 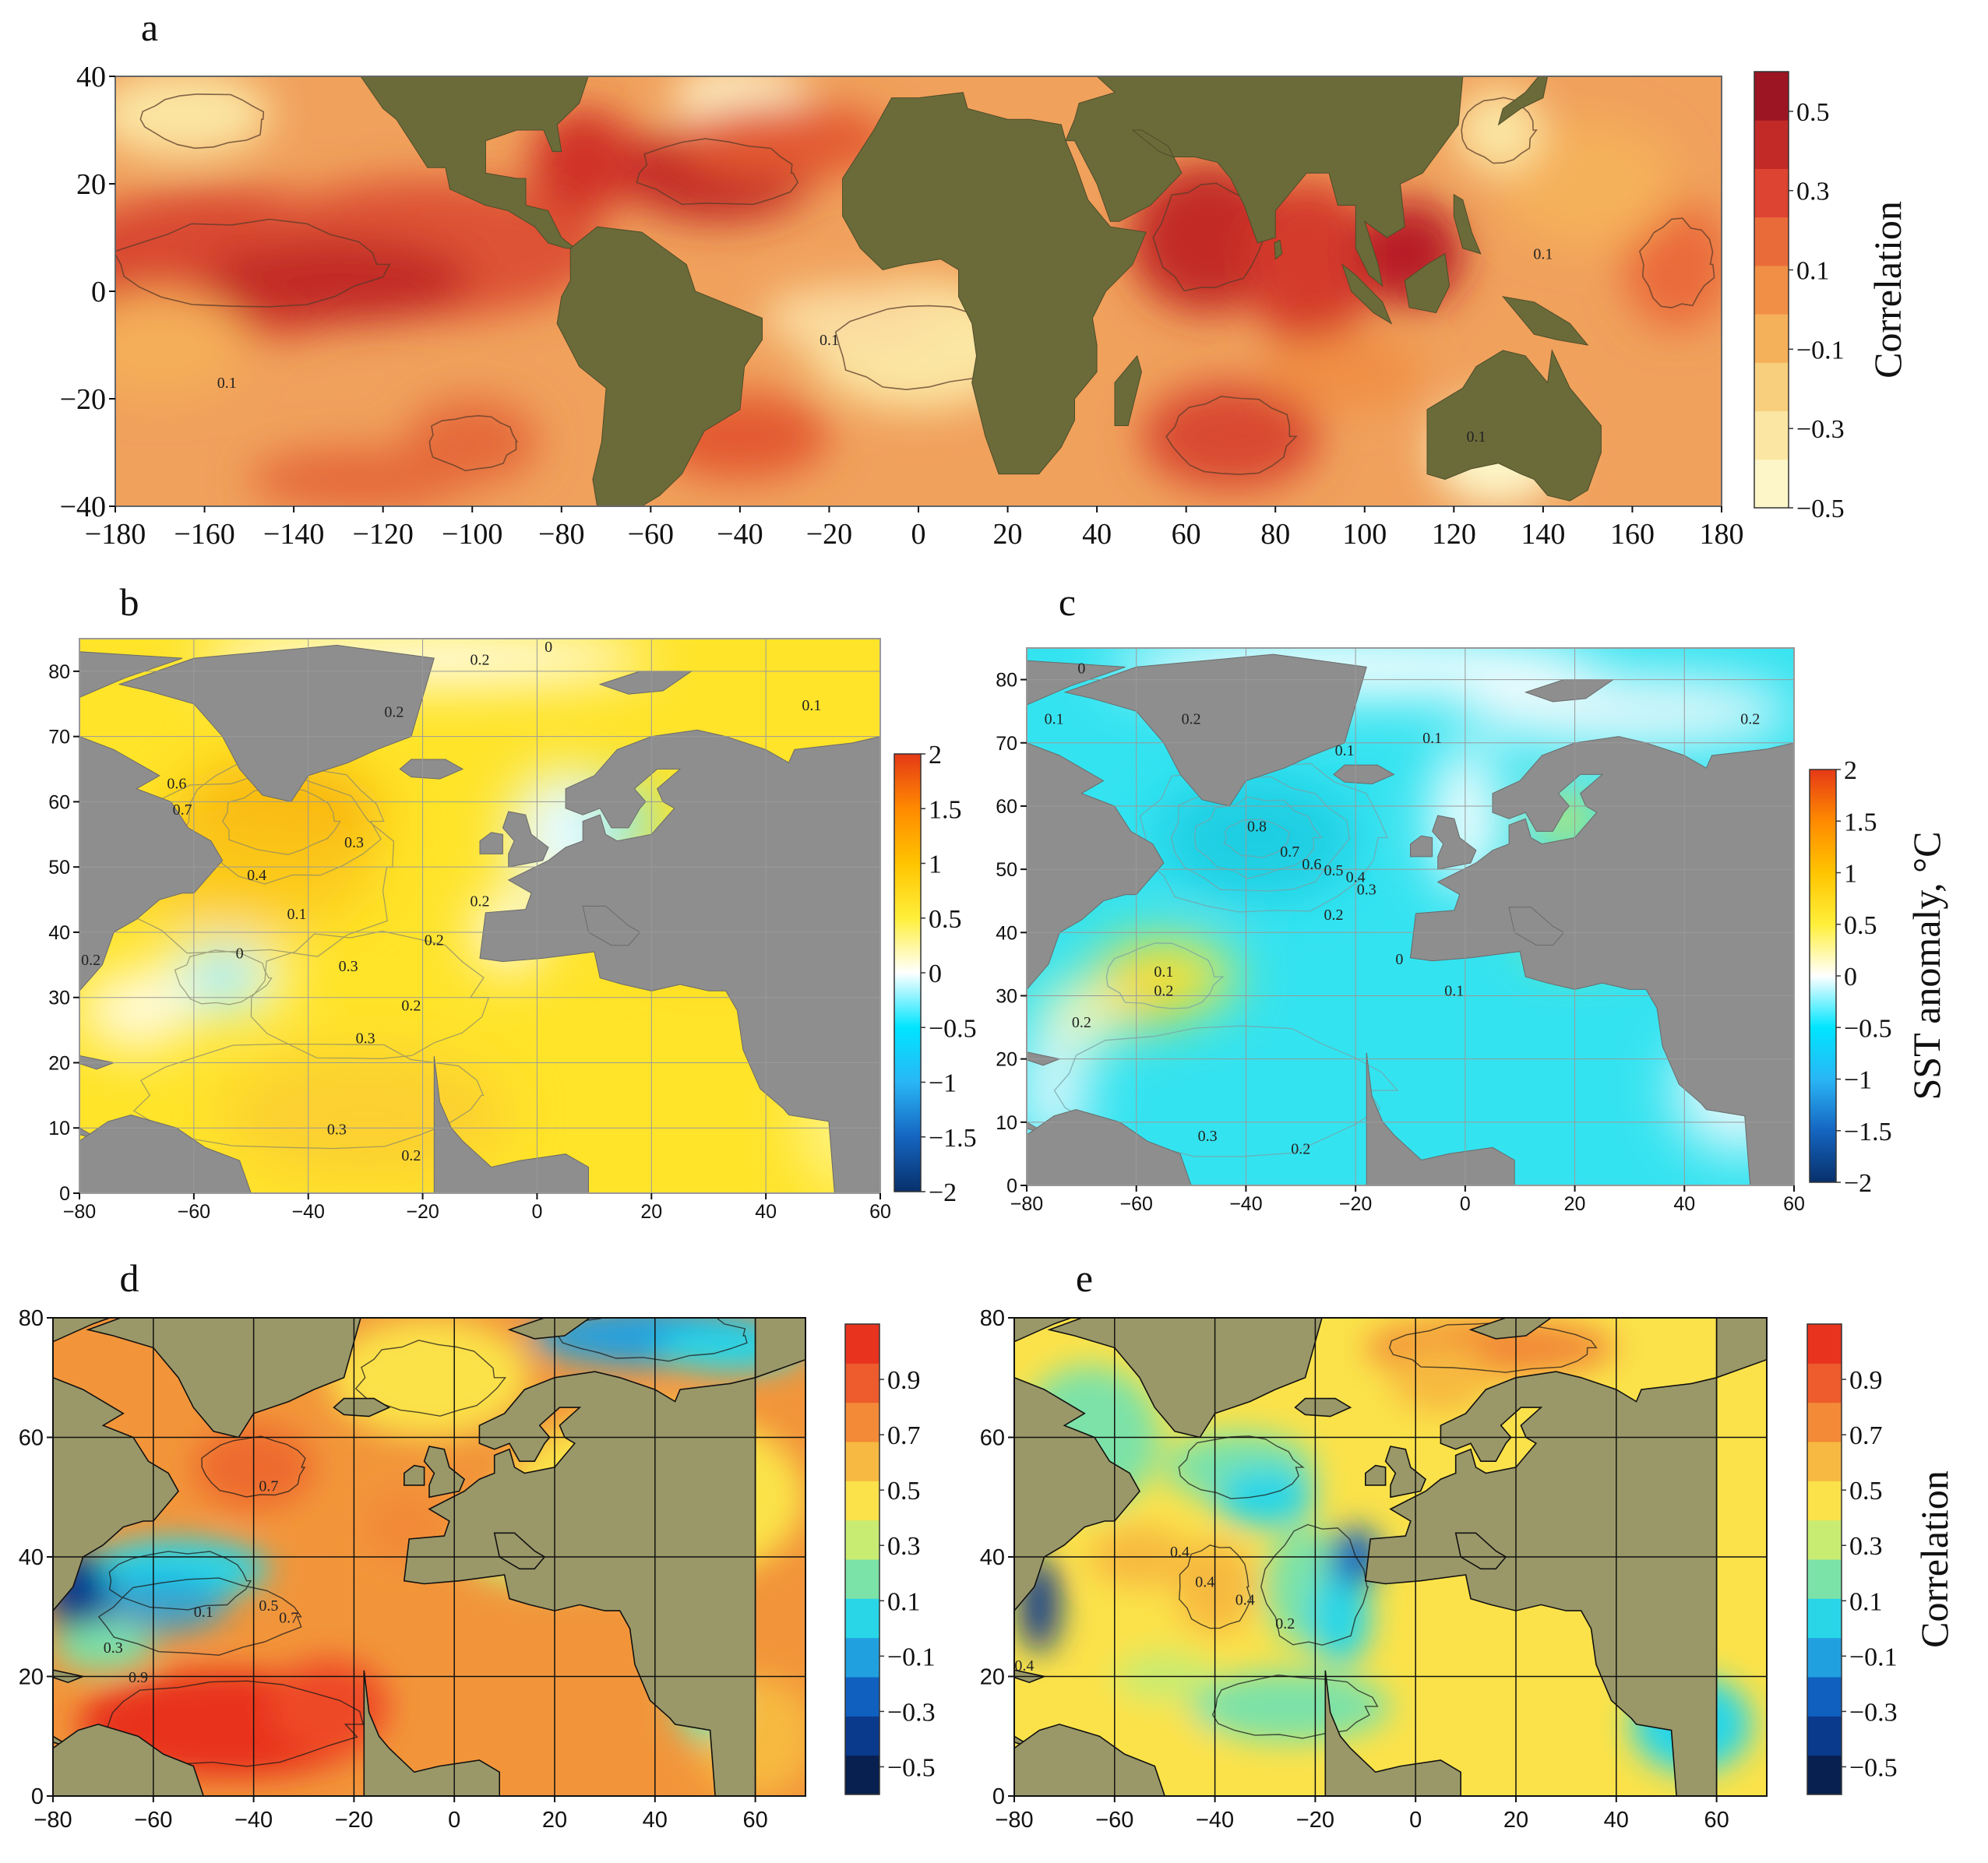 I want to click on colorbar-d: 0.9 0.7 0.5 0.3 0.1 −0.1 −0.3 −0.5, so click(x=890, y=1559).